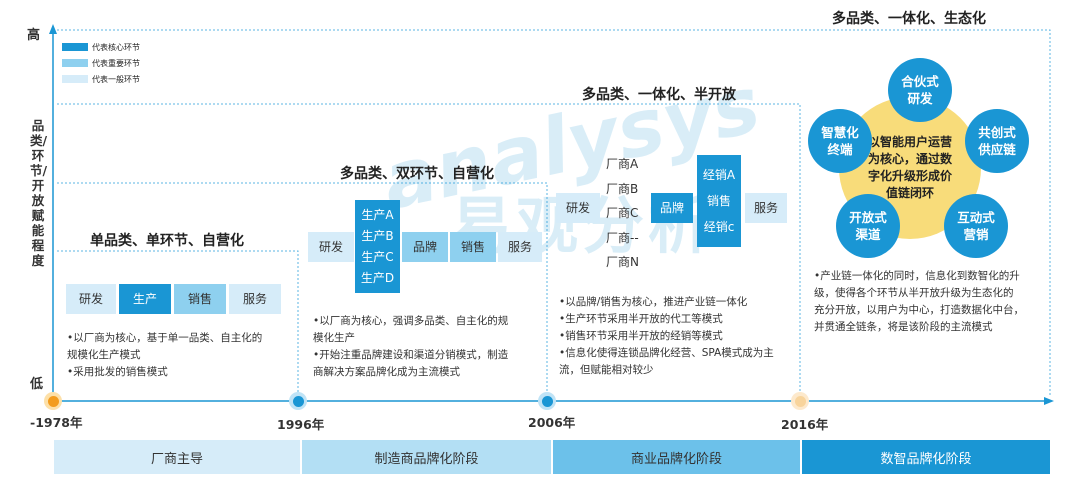  I want to click on stage1-box-service: 服务, so click(255, 299).